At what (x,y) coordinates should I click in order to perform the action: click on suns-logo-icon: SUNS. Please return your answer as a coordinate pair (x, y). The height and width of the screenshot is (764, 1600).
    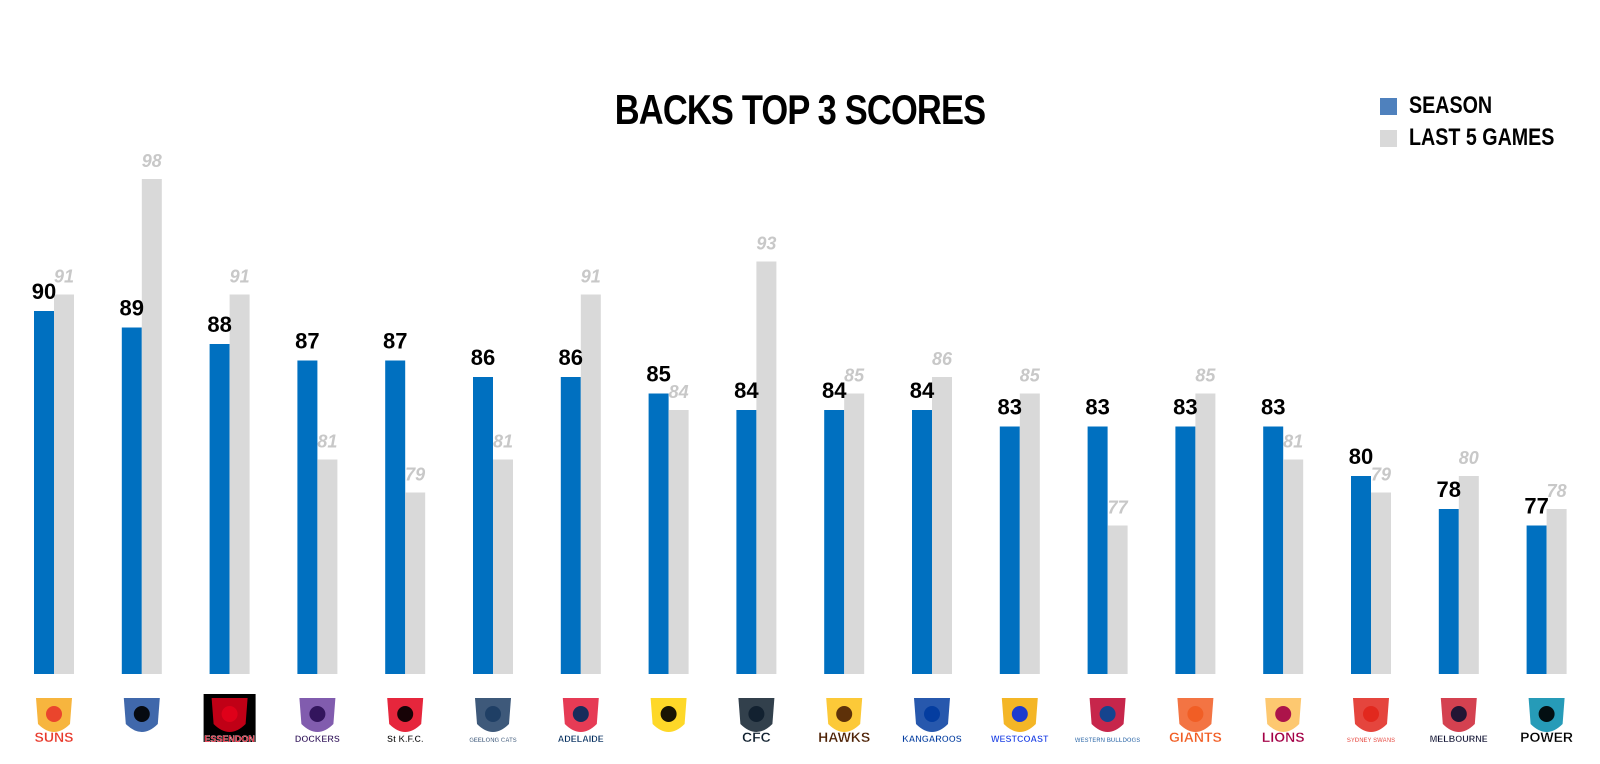
    Looking at the image, I should click on (54, 721).